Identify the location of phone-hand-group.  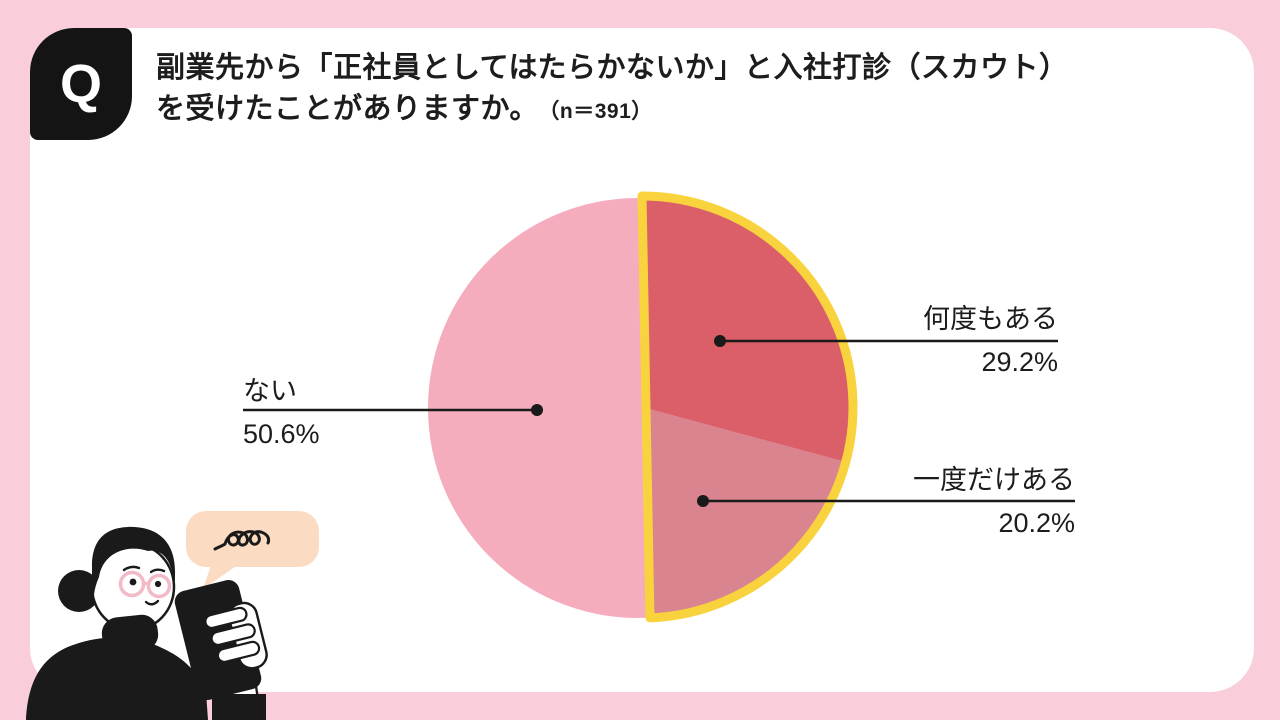
(221, 640).